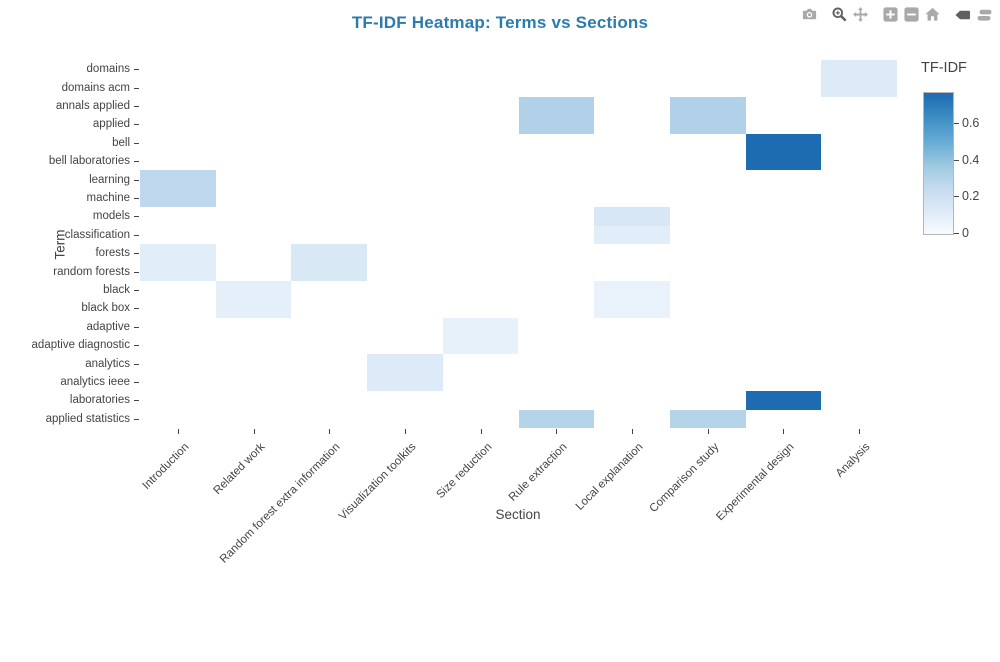  What do you see at coordinates (108, 326) in the screenshot?
I see `y-tick-label: adaptive` at bounding box center [108, 326].